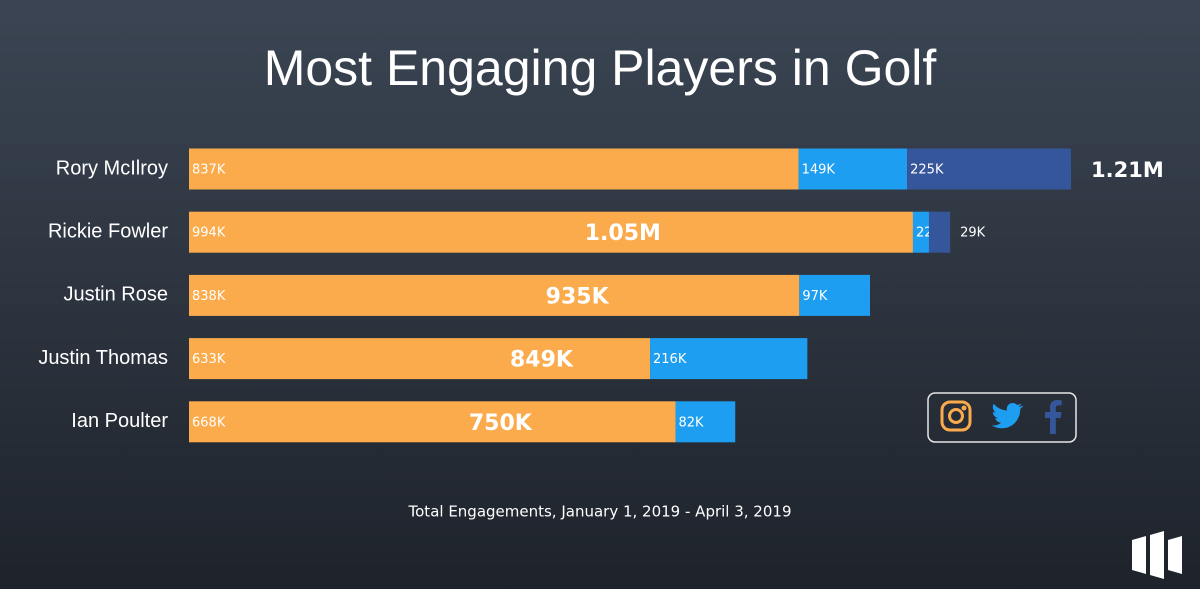  What do you see at coordinates (1127, 170) in the screenshot?
I see `total-label: 1.21M` at bounding box center [1127, 170].